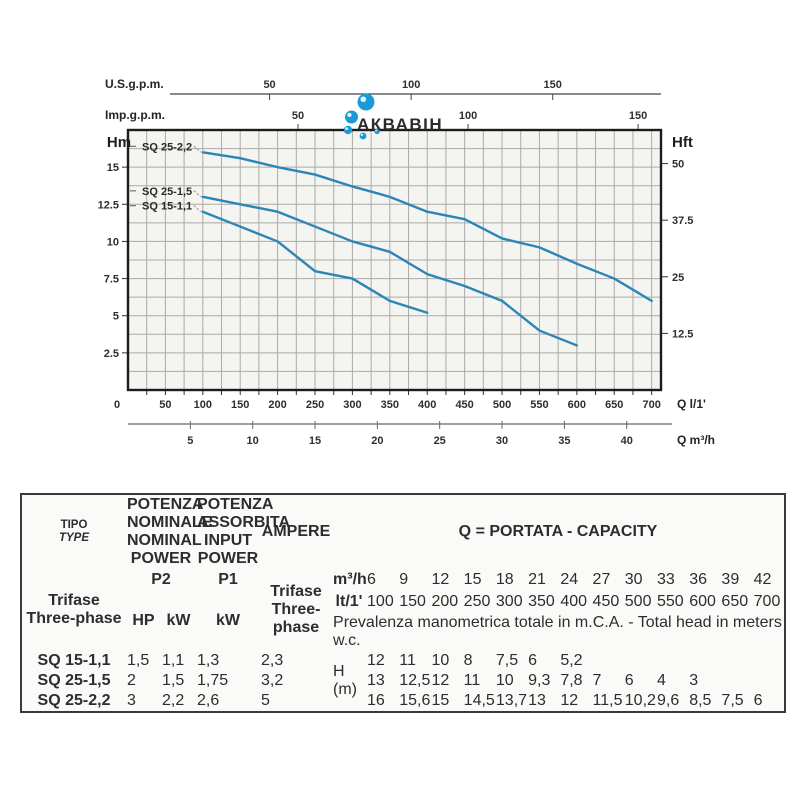 This screenshot has width=800, height=800. I want to click on impgpm-tick-label: 100, so click(468, 116).